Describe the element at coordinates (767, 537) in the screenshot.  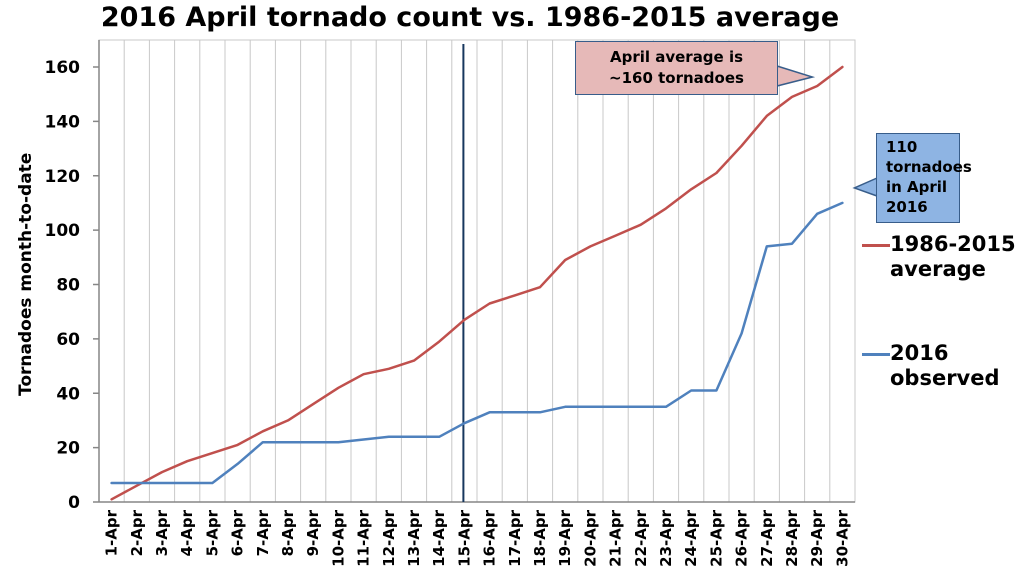
I see `x-tick-label: 27-Apr` at that location.